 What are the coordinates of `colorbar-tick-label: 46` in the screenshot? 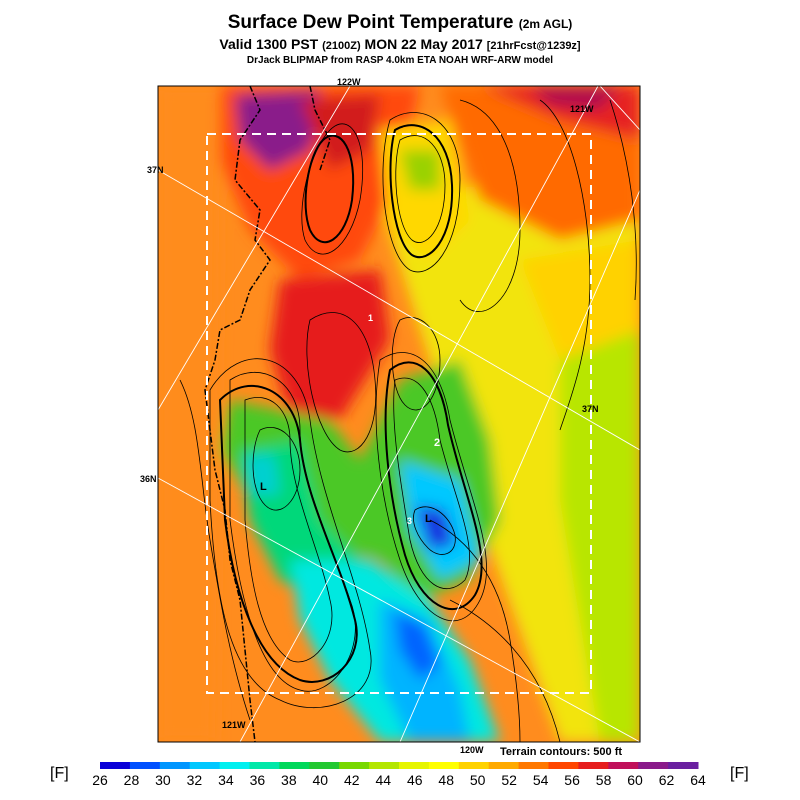 It's located at (414, 780).